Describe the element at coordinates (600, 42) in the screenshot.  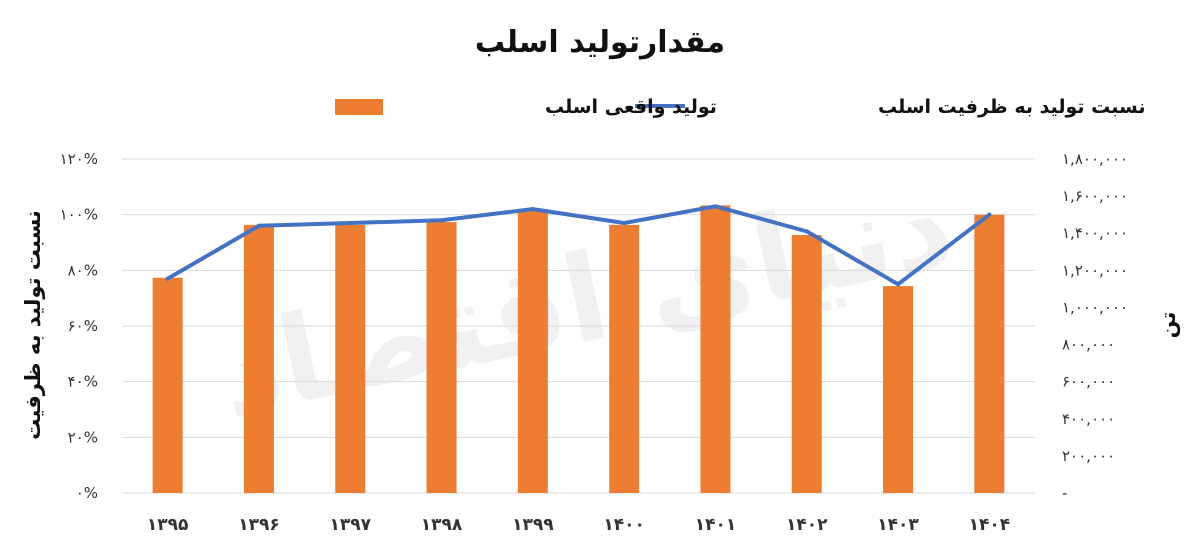
I see `chart-title: مقدارتولید اسلب` at that location.